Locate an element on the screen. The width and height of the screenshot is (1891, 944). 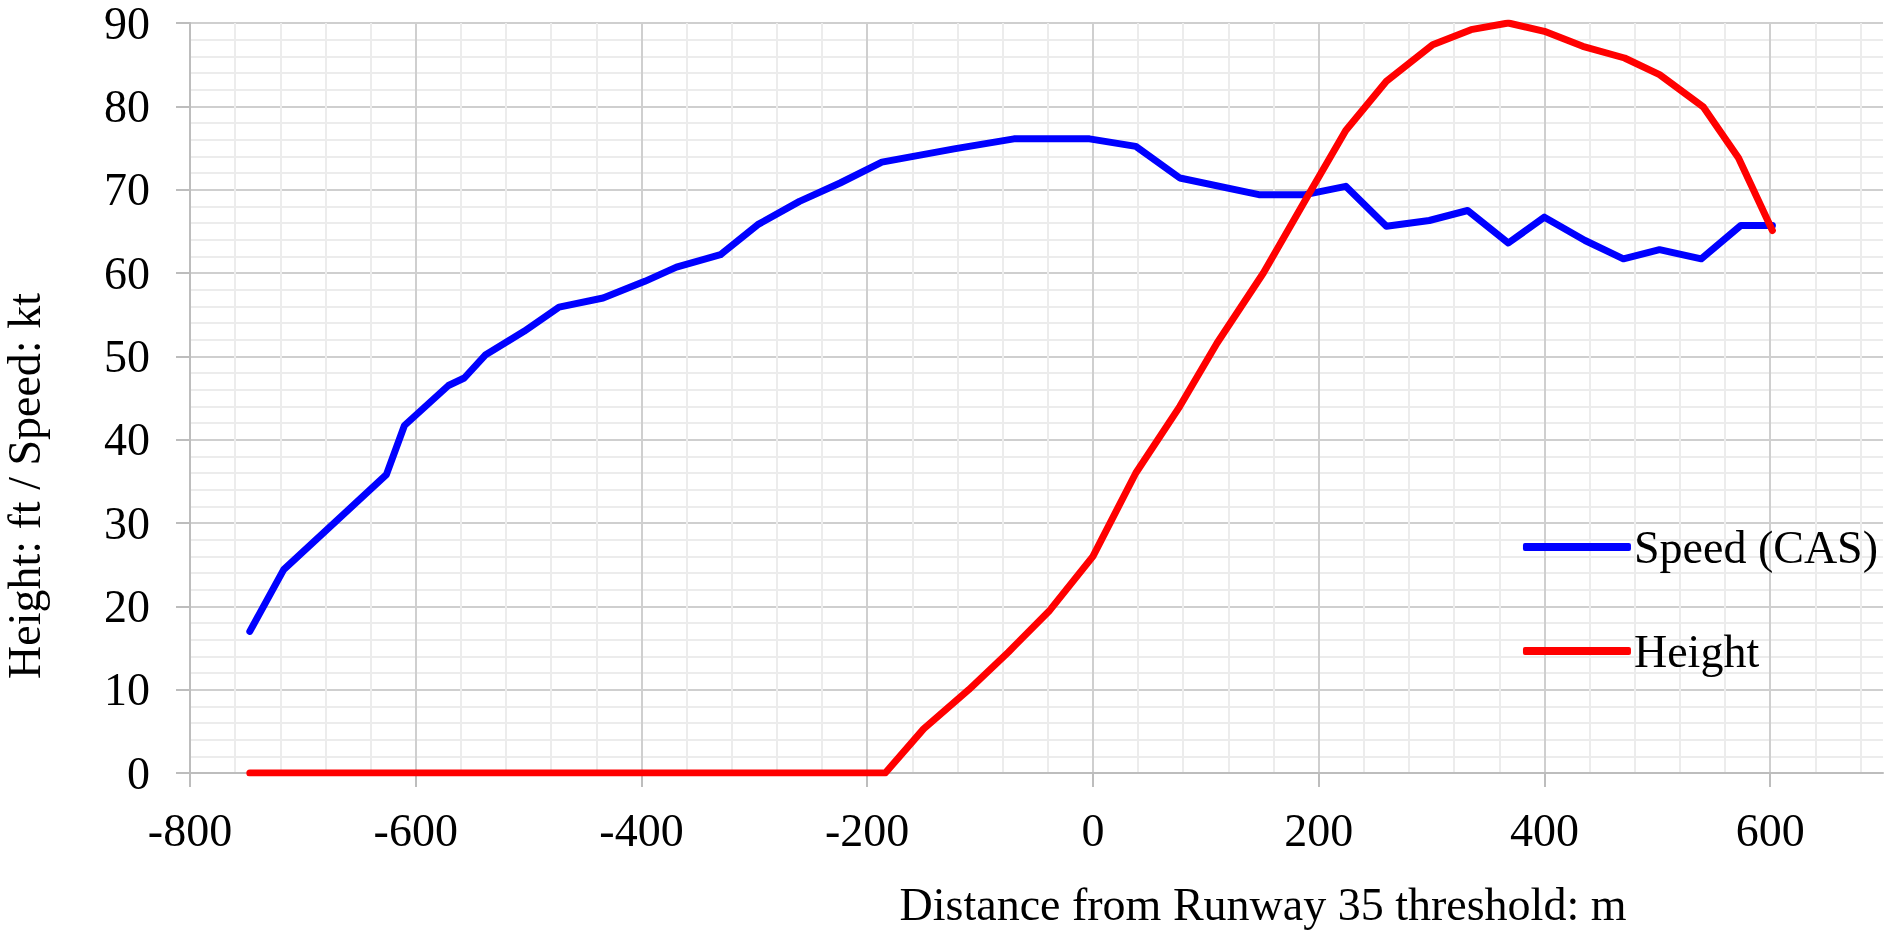
y-tick-label: 10 is located at coordinates (127, 690).